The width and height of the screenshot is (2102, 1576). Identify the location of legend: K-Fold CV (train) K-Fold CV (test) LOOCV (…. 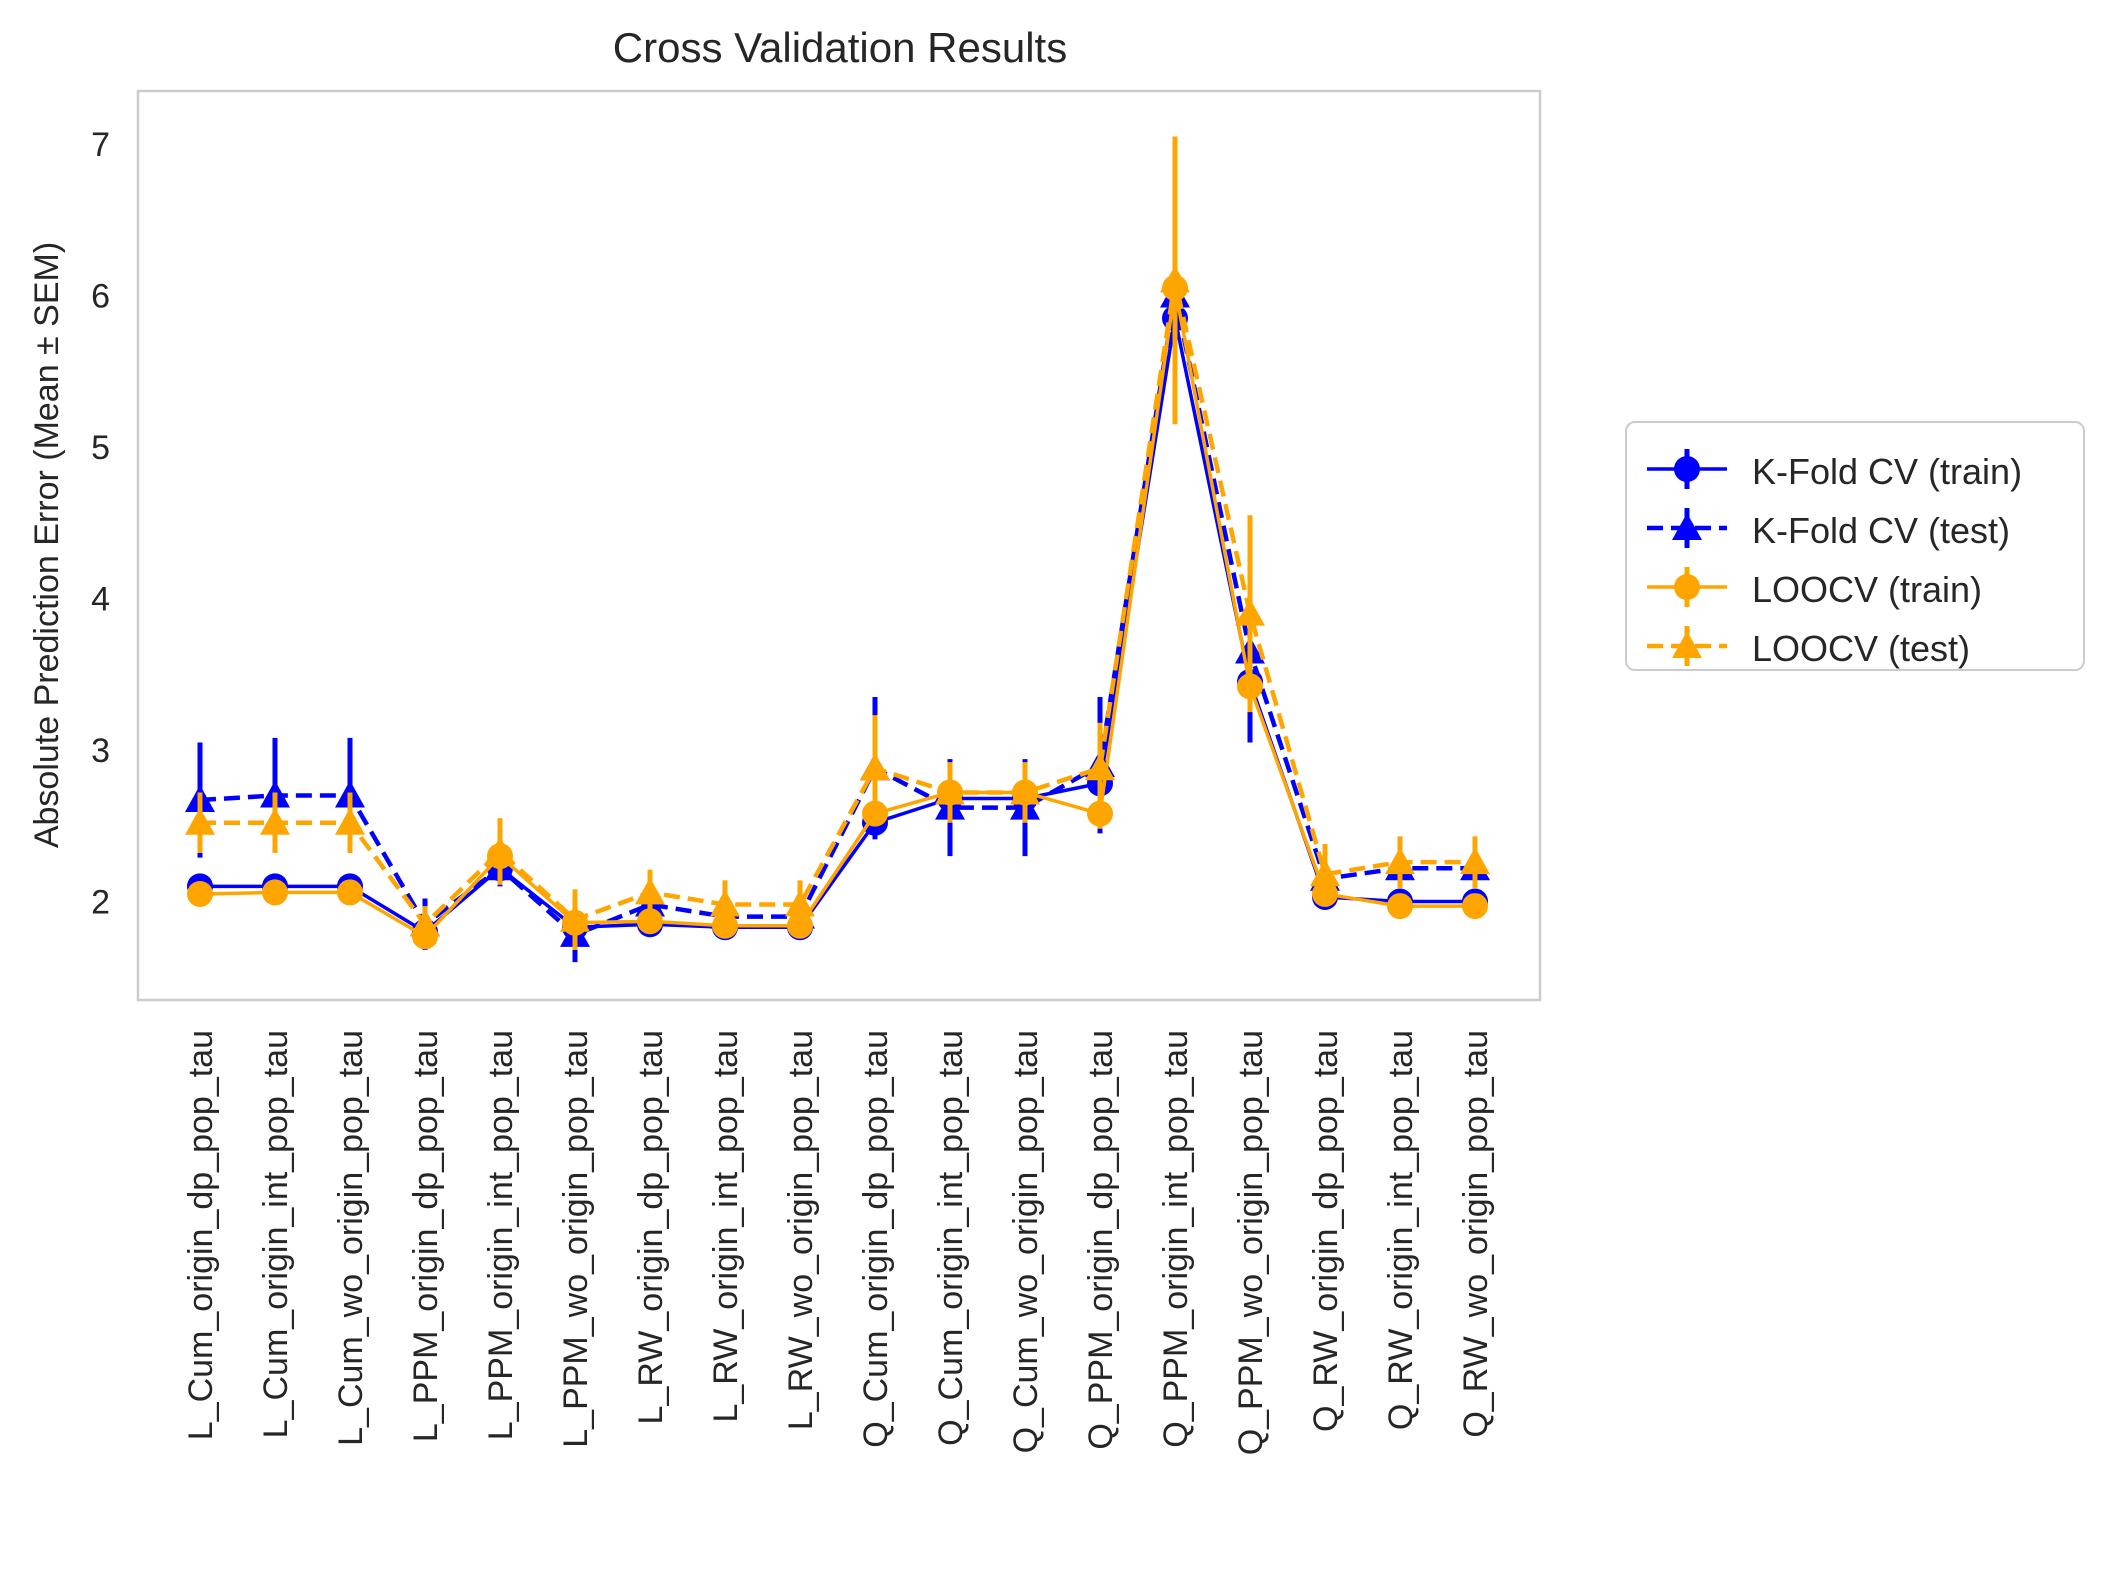
(1855, 546).